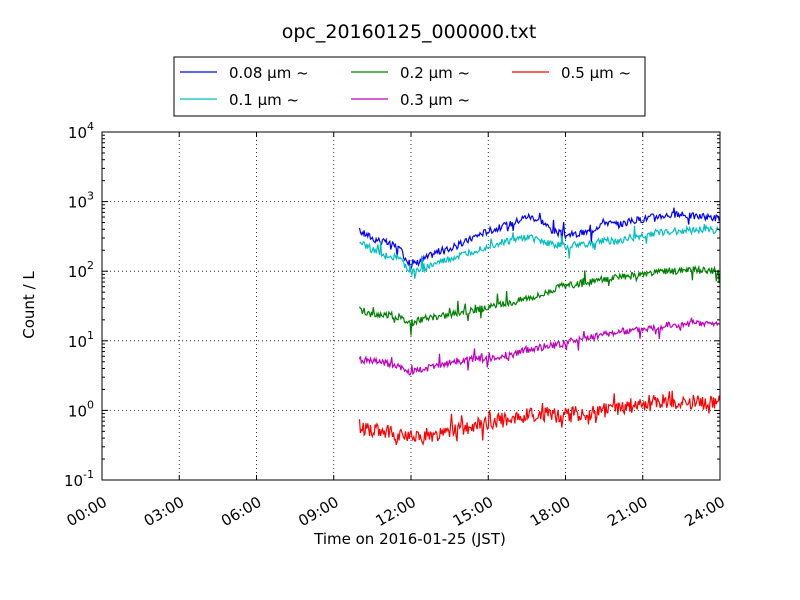  What do you see at coordinates (550, 511) in the screenshot?
I see `x-tick-label: 18:00` at bounding box center [550, 511].